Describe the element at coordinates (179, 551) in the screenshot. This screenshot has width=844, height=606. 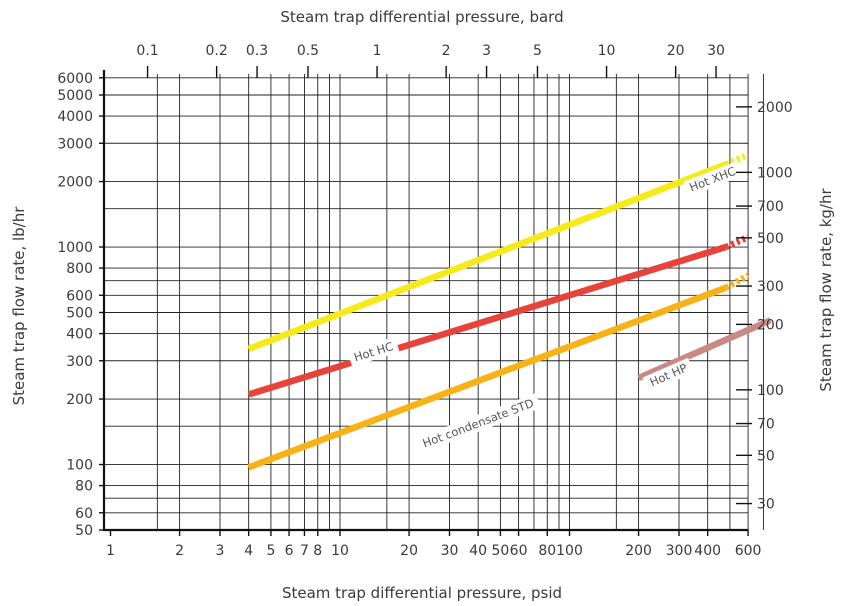
I see `x-tick-label: 2` at that location.